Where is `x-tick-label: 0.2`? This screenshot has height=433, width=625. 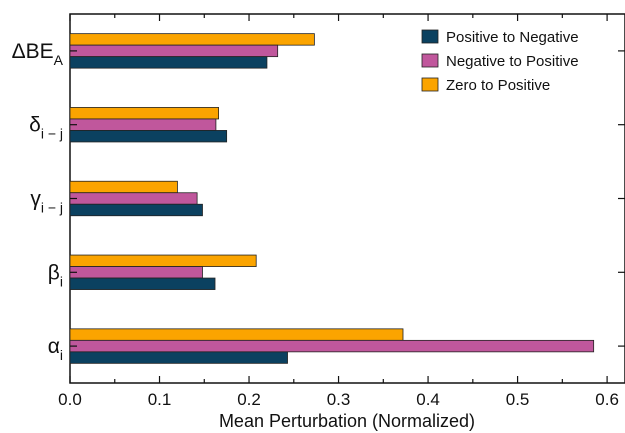
x-tick-label: 0.2 is located at coordinates (249, 399).